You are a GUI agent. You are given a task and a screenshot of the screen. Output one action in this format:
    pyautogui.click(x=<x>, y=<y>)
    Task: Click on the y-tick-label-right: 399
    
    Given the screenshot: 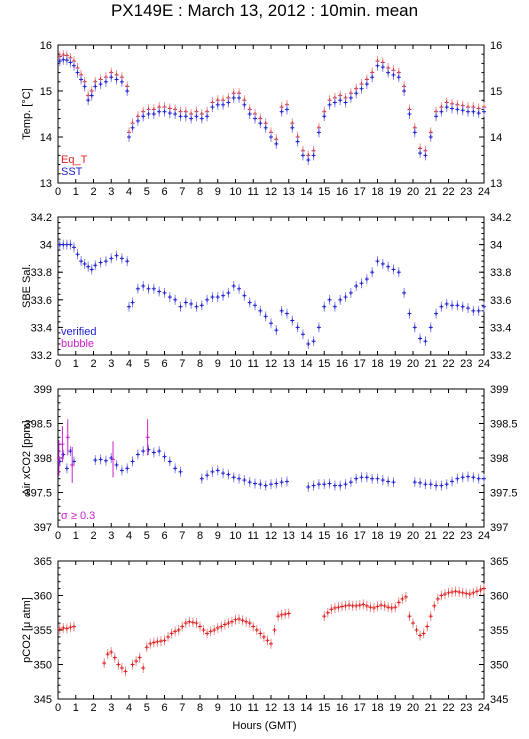 What is the action you would take?
    pyautogui.click(x=499, y=390)
    